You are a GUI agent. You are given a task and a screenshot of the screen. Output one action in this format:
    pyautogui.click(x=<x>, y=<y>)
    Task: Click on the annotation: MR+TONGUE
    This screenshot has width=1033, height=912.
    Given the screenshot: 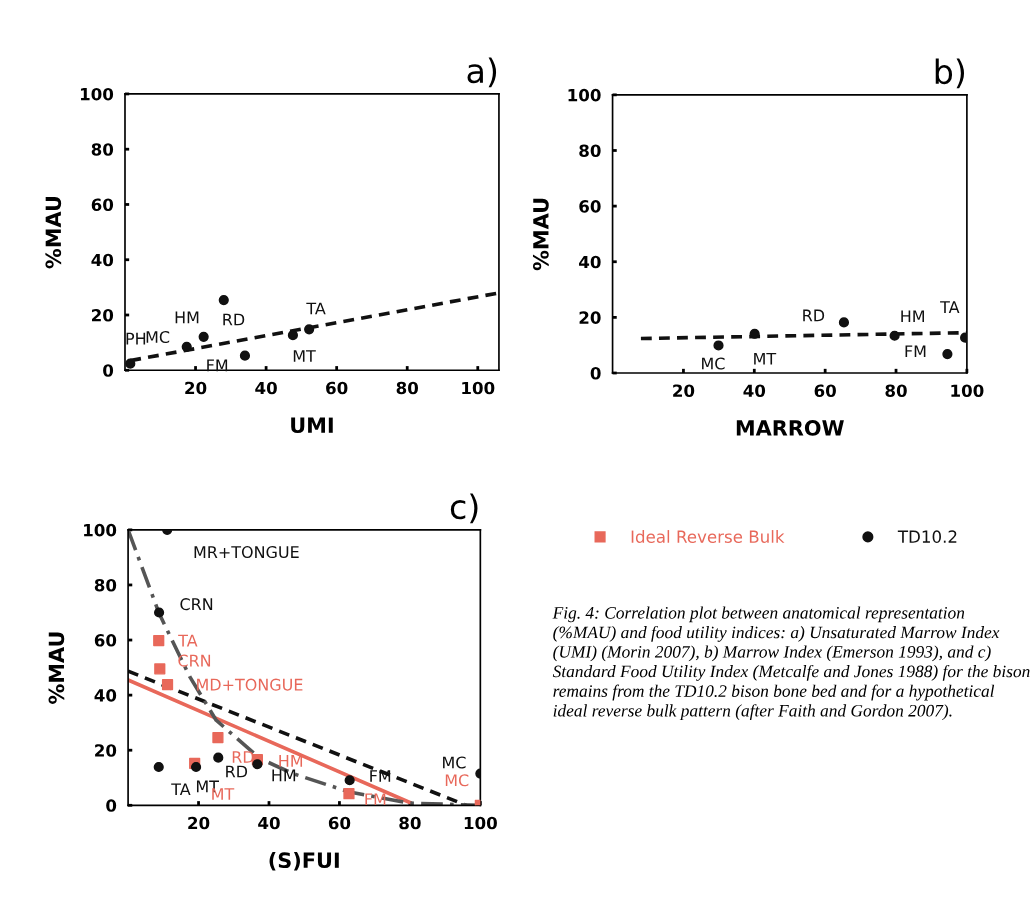 What is the action you would take?
    pyautogui.click(x=246, y=552)
    